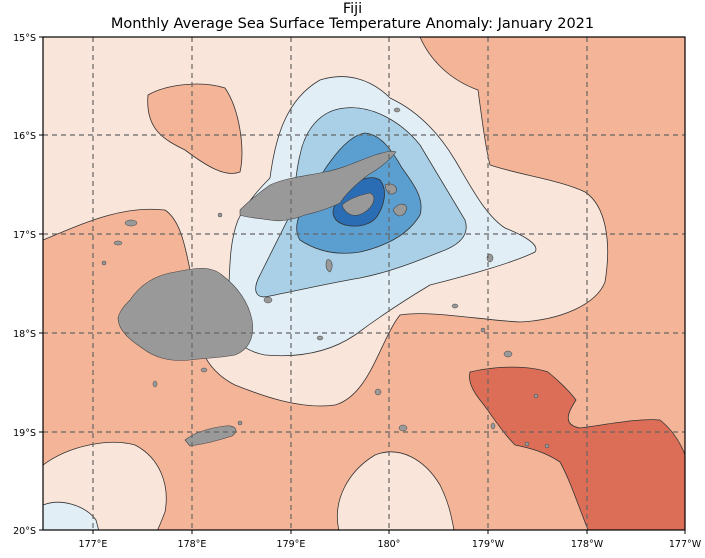 The width and height of the screenshot is (705, 558). What do you see at coordinates (291, 544) in the screenshot?
I see `x-tick-label: 179°E` at bounding box center [291, 544].